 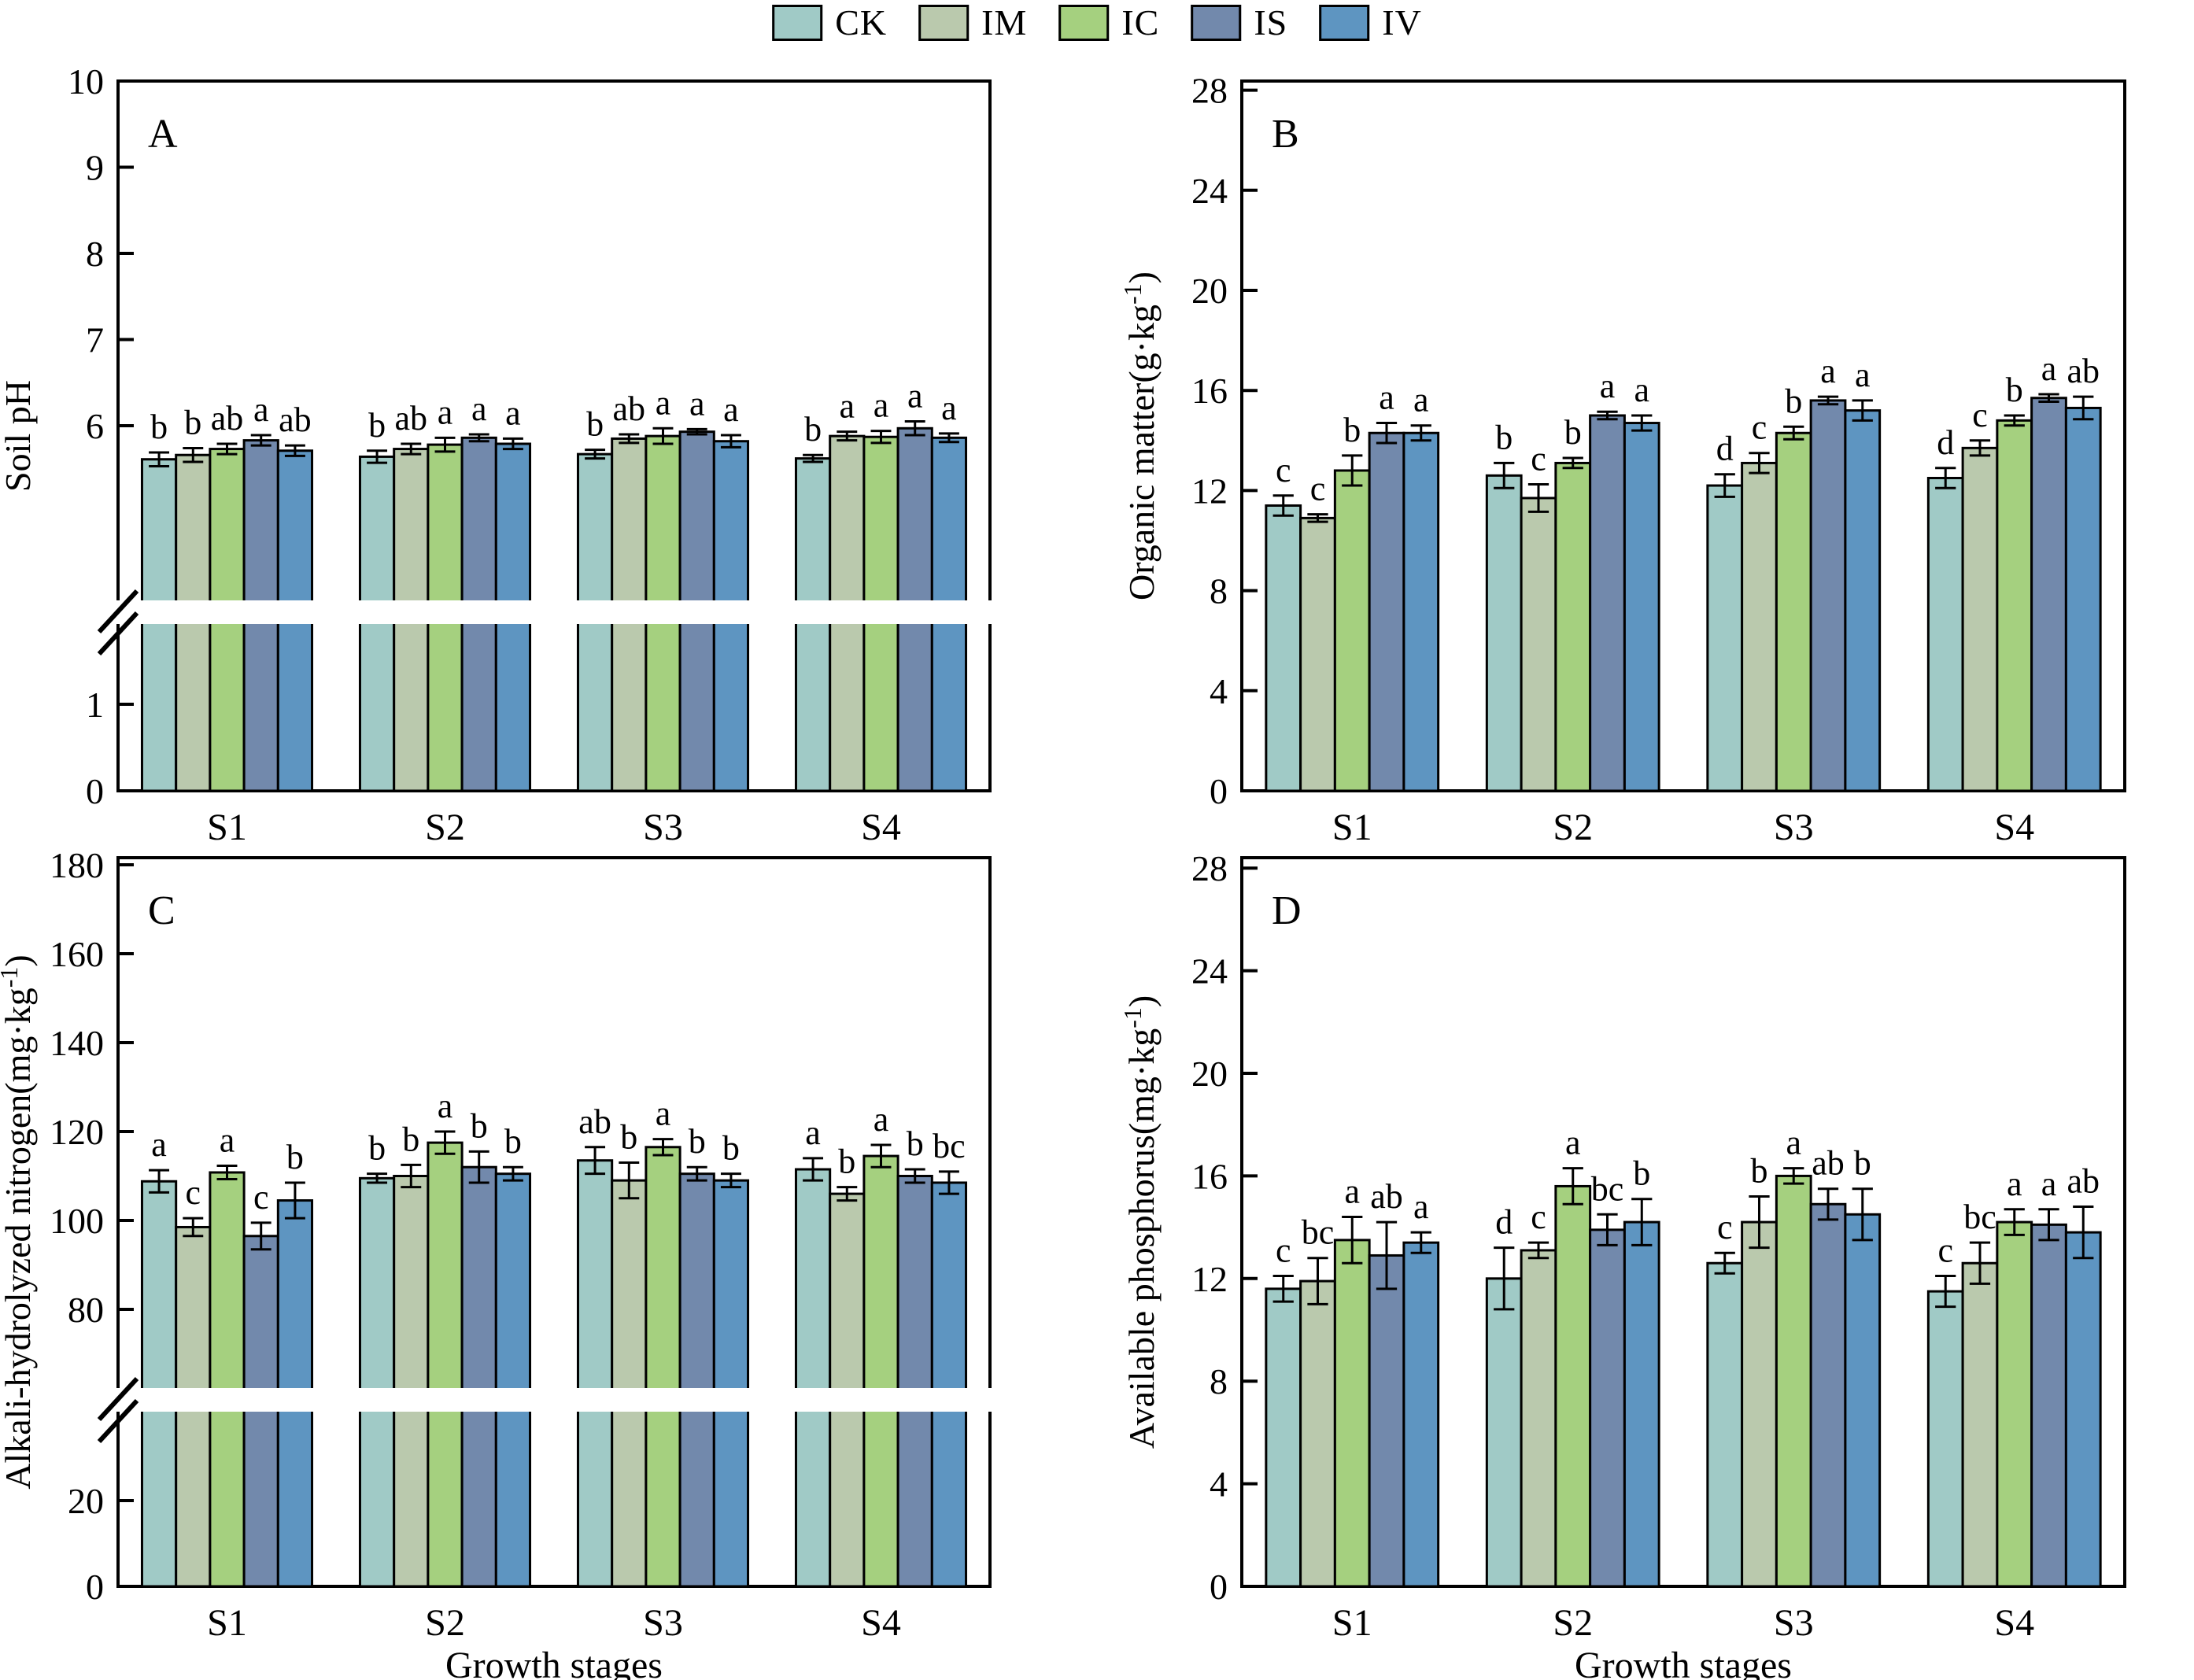 What do you see at coordinates (1793, 1381) in the screenshot?
I see `bar-IC-S3` at bounding box center [1793, 1381].